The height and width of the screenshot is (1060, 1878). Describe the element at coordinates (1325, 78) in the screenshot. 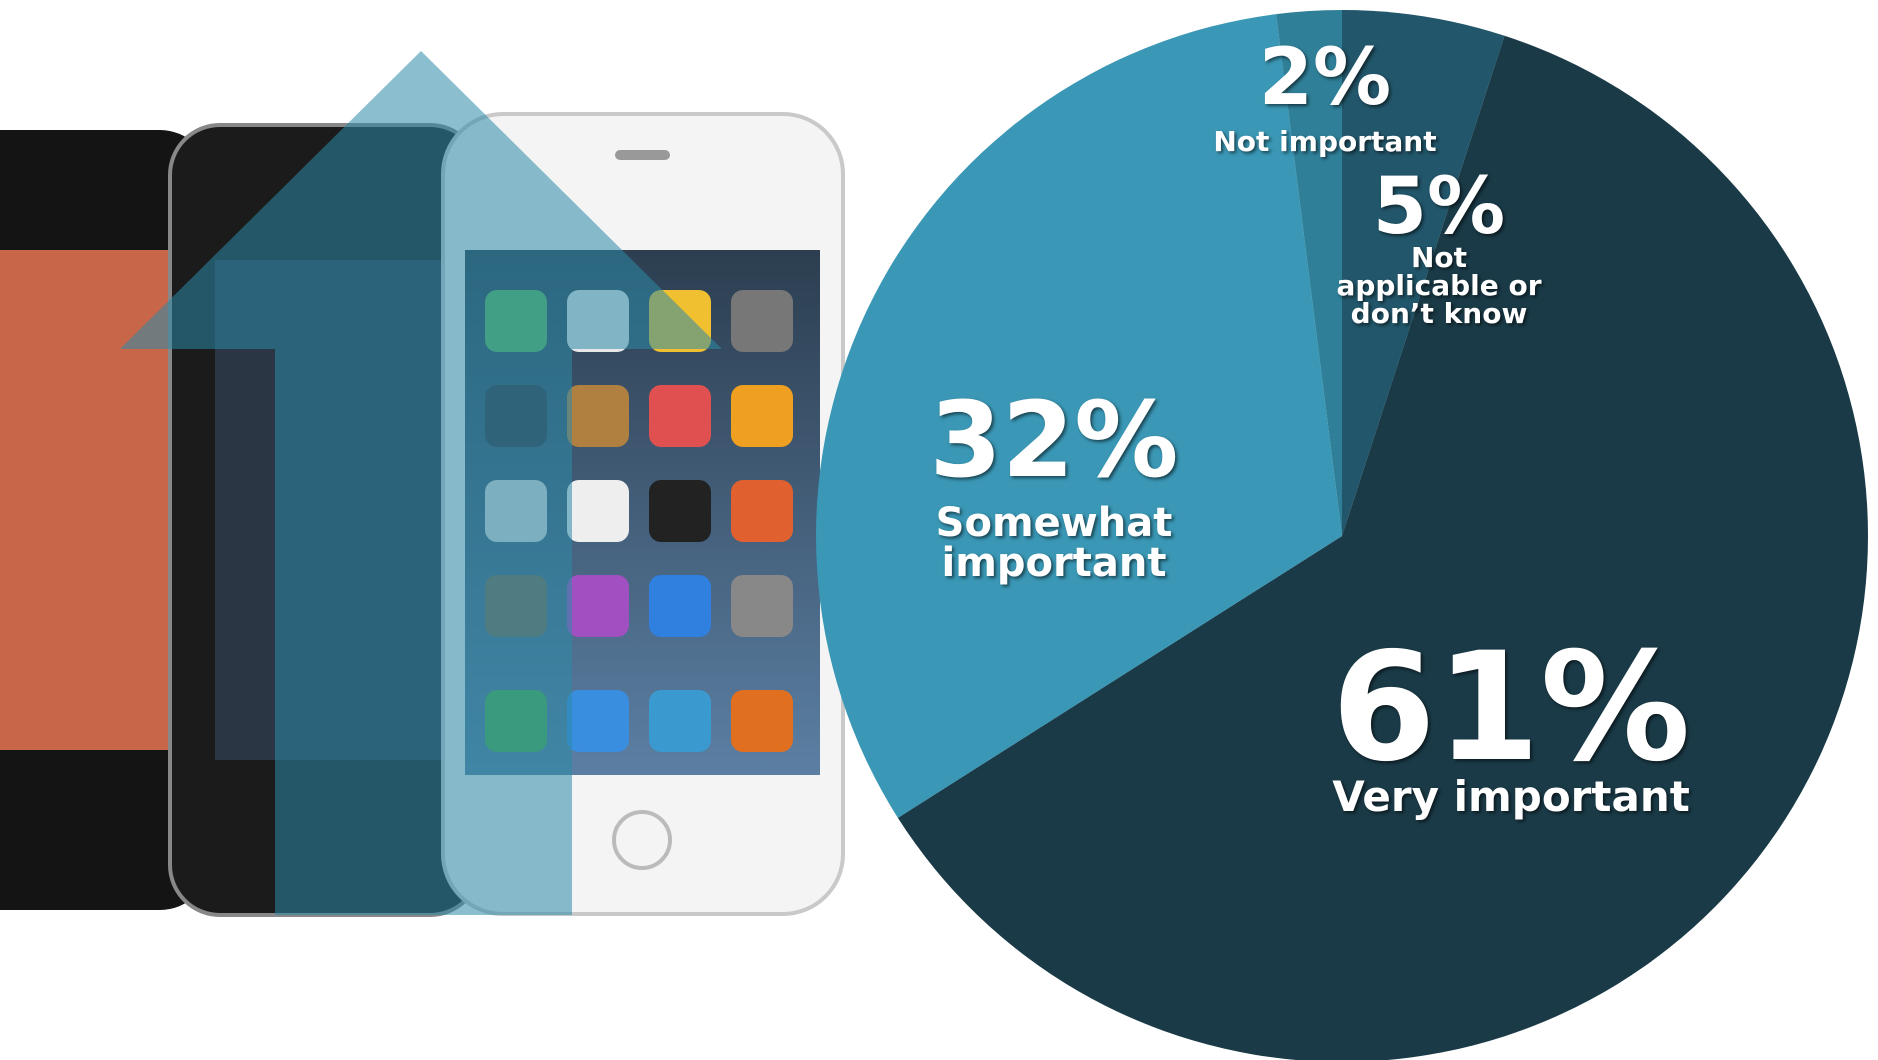

I see `value-label: 2%` at that location.